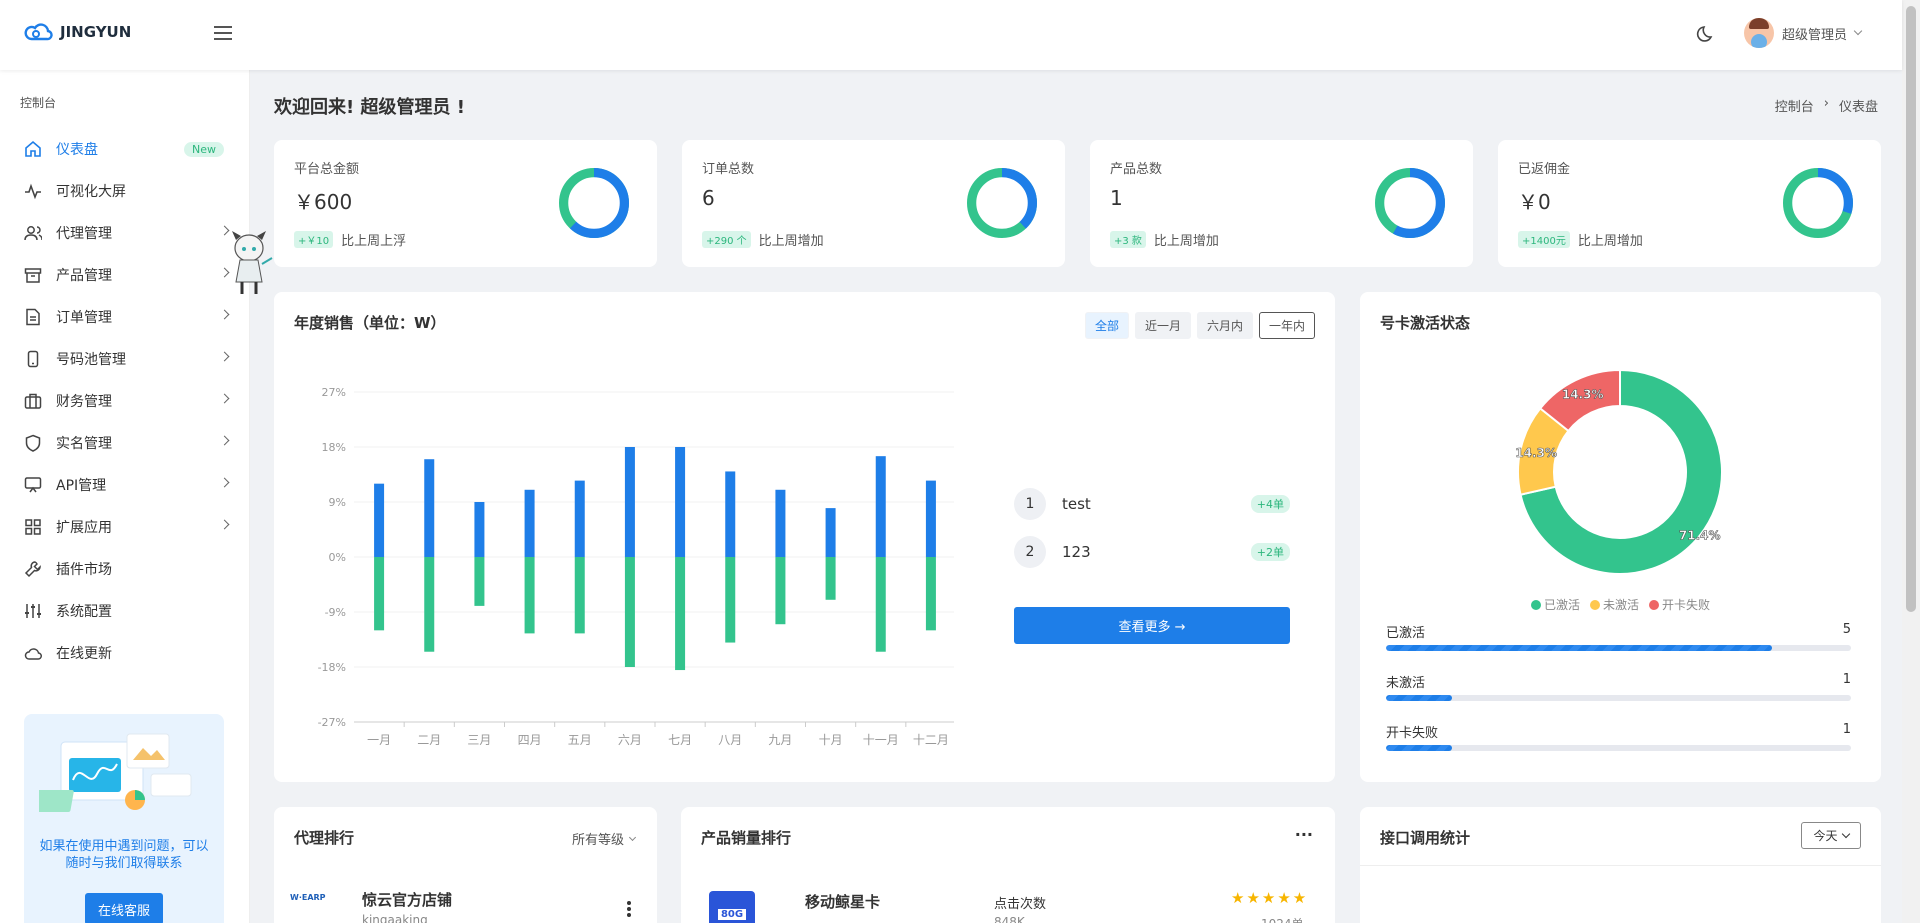 This screenshot has height=923, width=1920. Describe the element at coordinates (125, 359) in the screenshot. I see `sidebar-item: 号码池管理` at that location.